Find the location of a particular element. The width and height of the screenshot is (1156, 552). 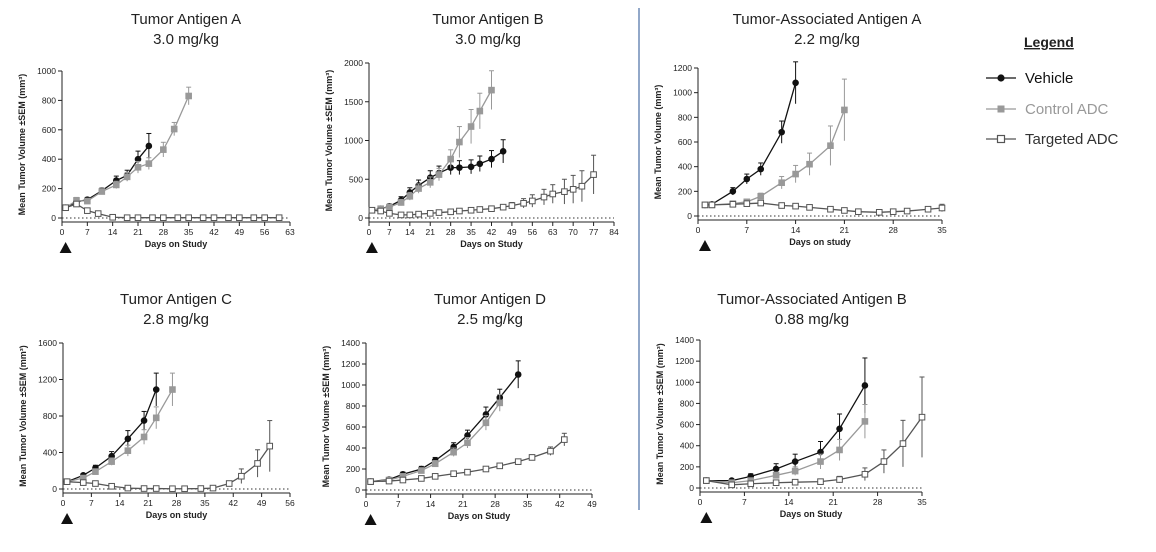

series-vehicle is located at coordinates (111, 429).